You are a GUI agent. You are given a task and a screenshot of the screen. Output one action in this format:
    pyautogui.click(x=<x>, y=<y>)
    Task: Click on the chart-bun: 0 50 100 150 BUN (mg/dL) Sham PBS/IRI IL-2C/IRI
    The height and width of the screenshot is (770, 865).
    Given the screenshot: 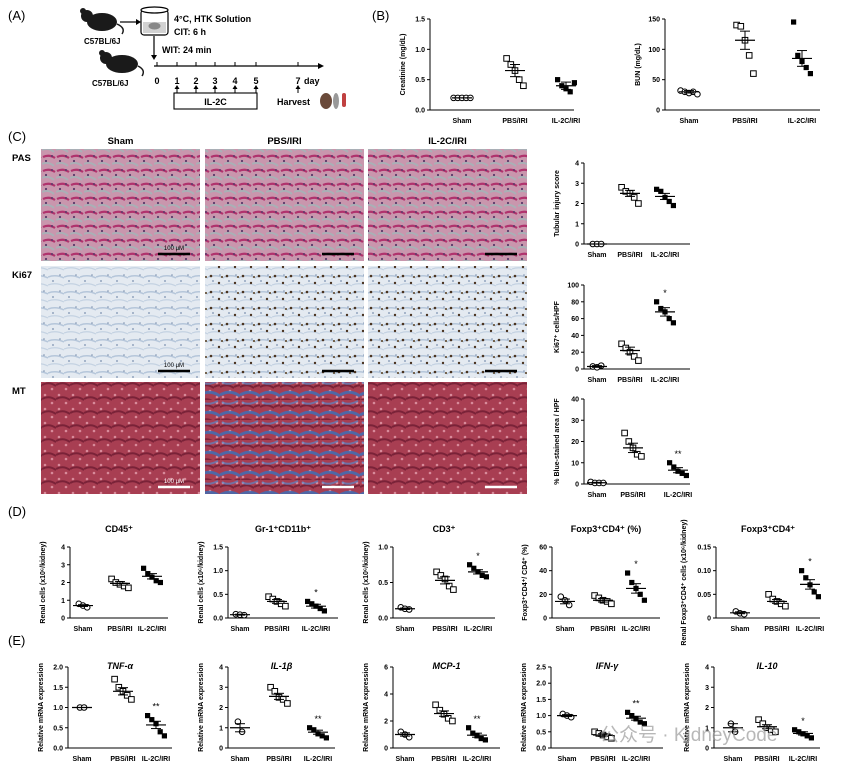 What is the action you would take?
    pyautogui.click(x=727, y=71)
    